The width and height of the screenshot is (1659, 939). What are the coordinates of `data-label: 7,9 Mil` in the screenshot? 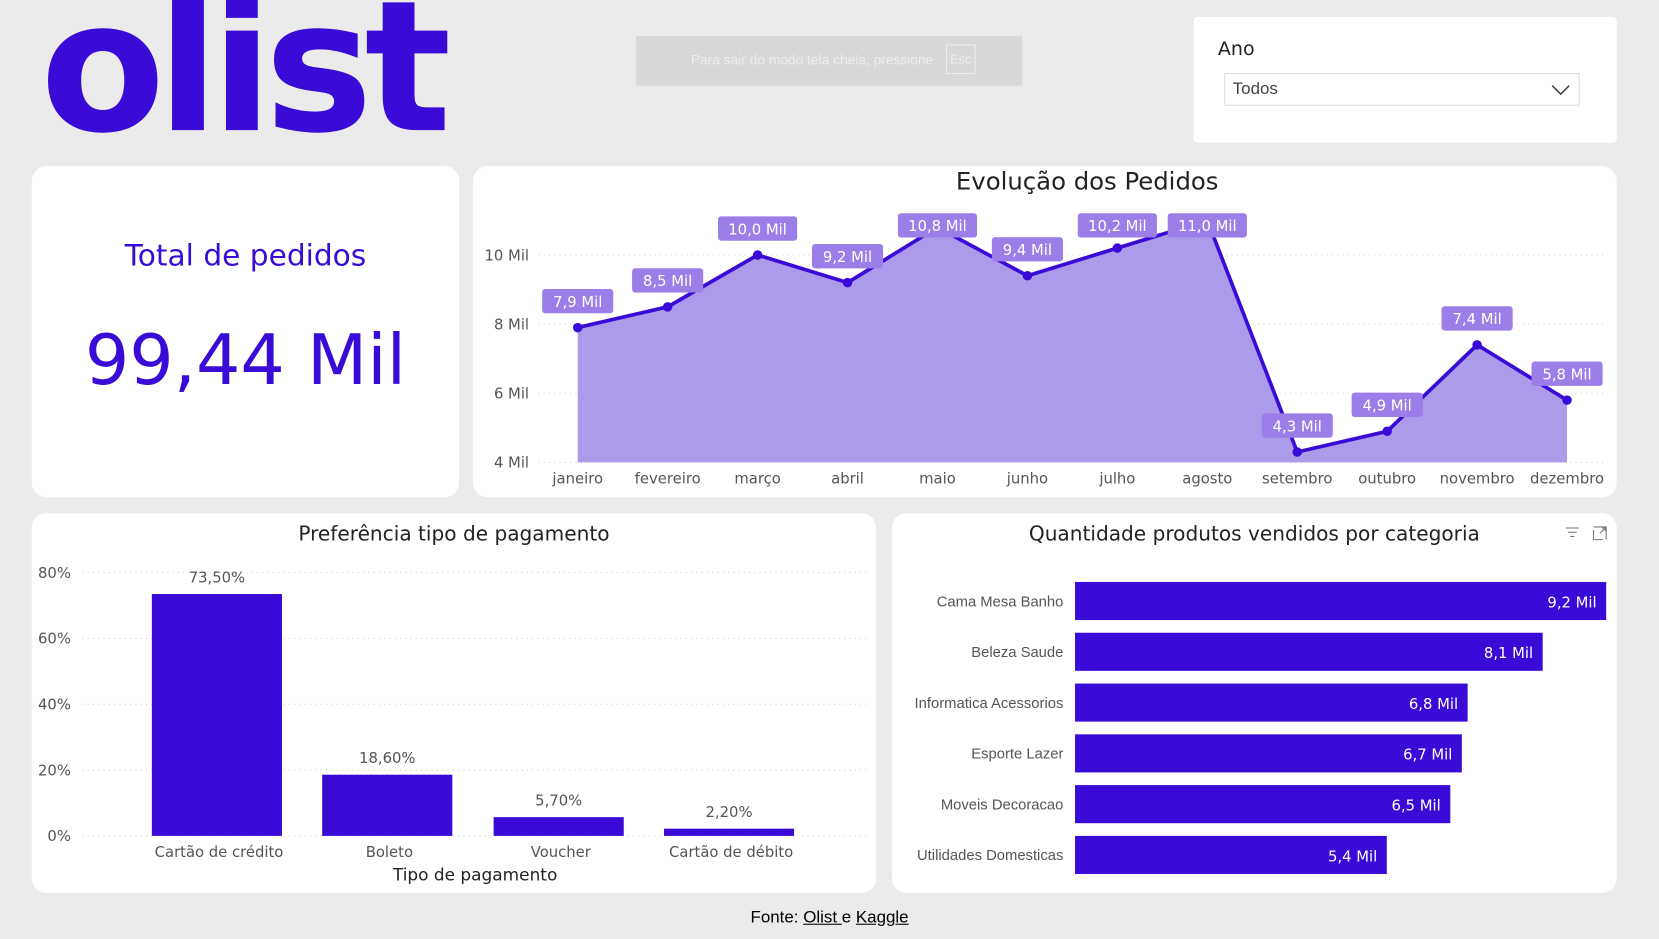 It's located at (577, 302).